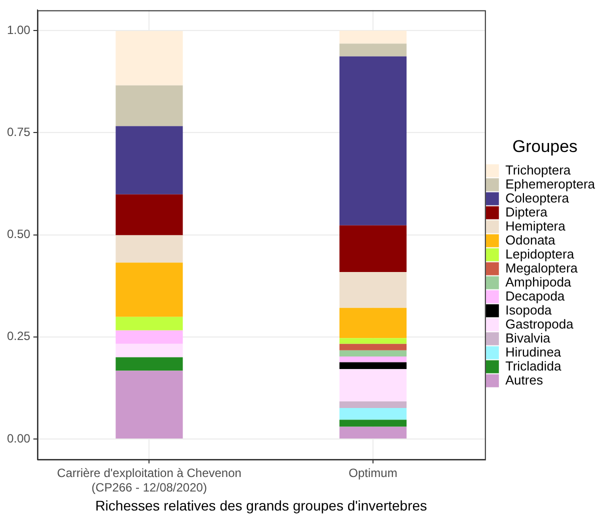  Describe the element at coordinates (373, 473) in the screenshot. I see `x-tick-label: Optimum` at that location.